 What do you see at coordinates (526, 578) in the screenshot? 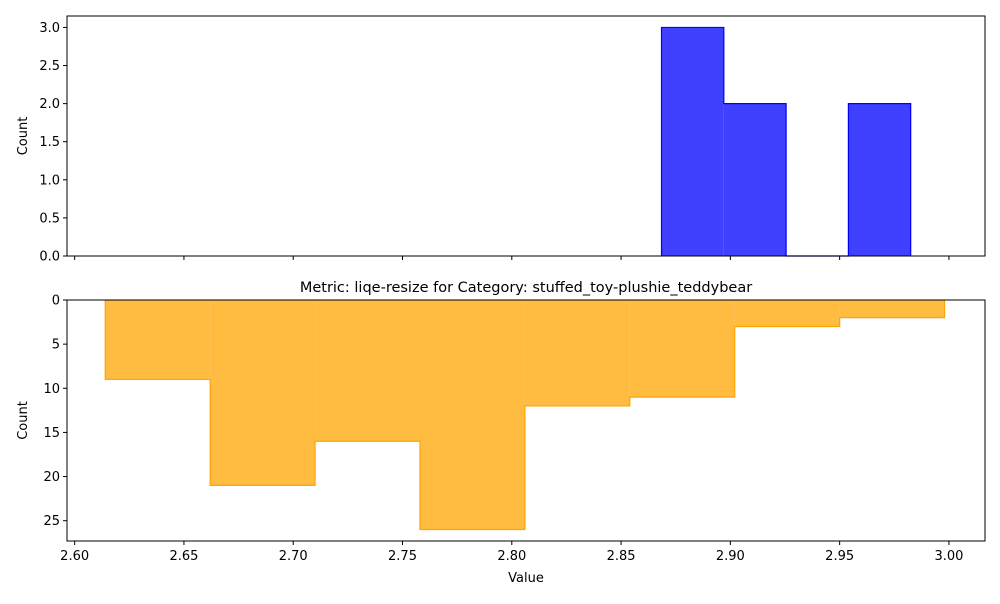
I see `x-axis-label: Value` at bounding box center [526, 578].